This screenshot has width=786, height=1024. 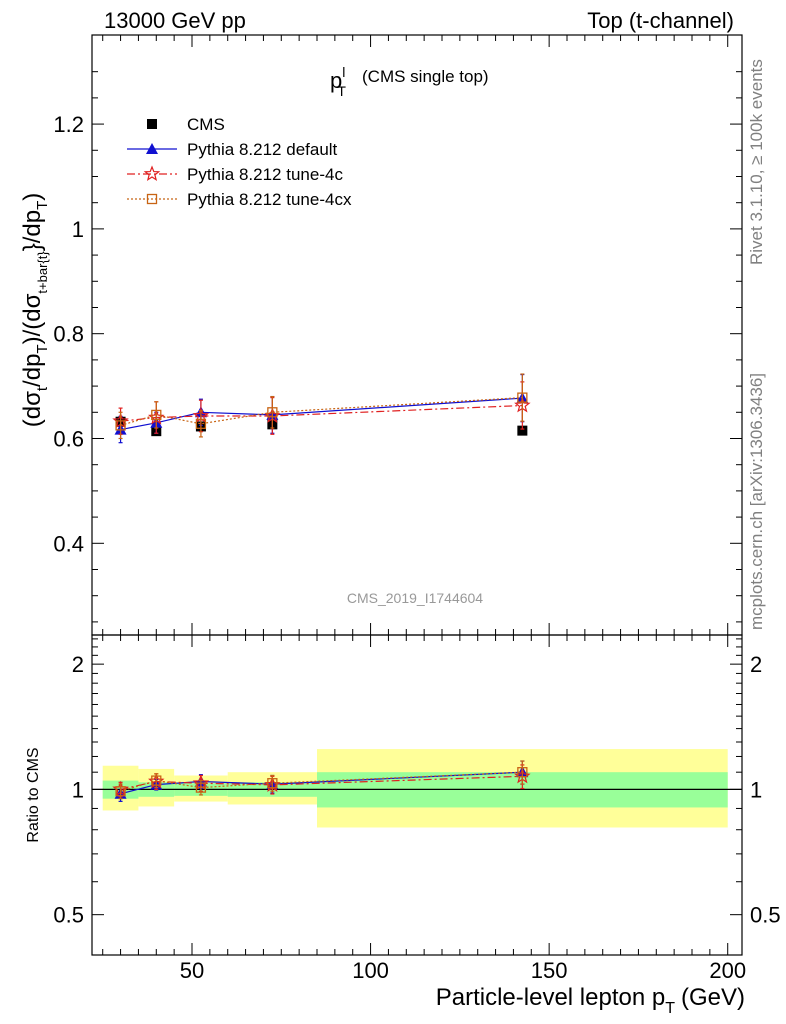 I want to click on main-ylabel: (dσt/dpT)/(dσt+bar{t}}/dpT), so click(x=35, y=310).